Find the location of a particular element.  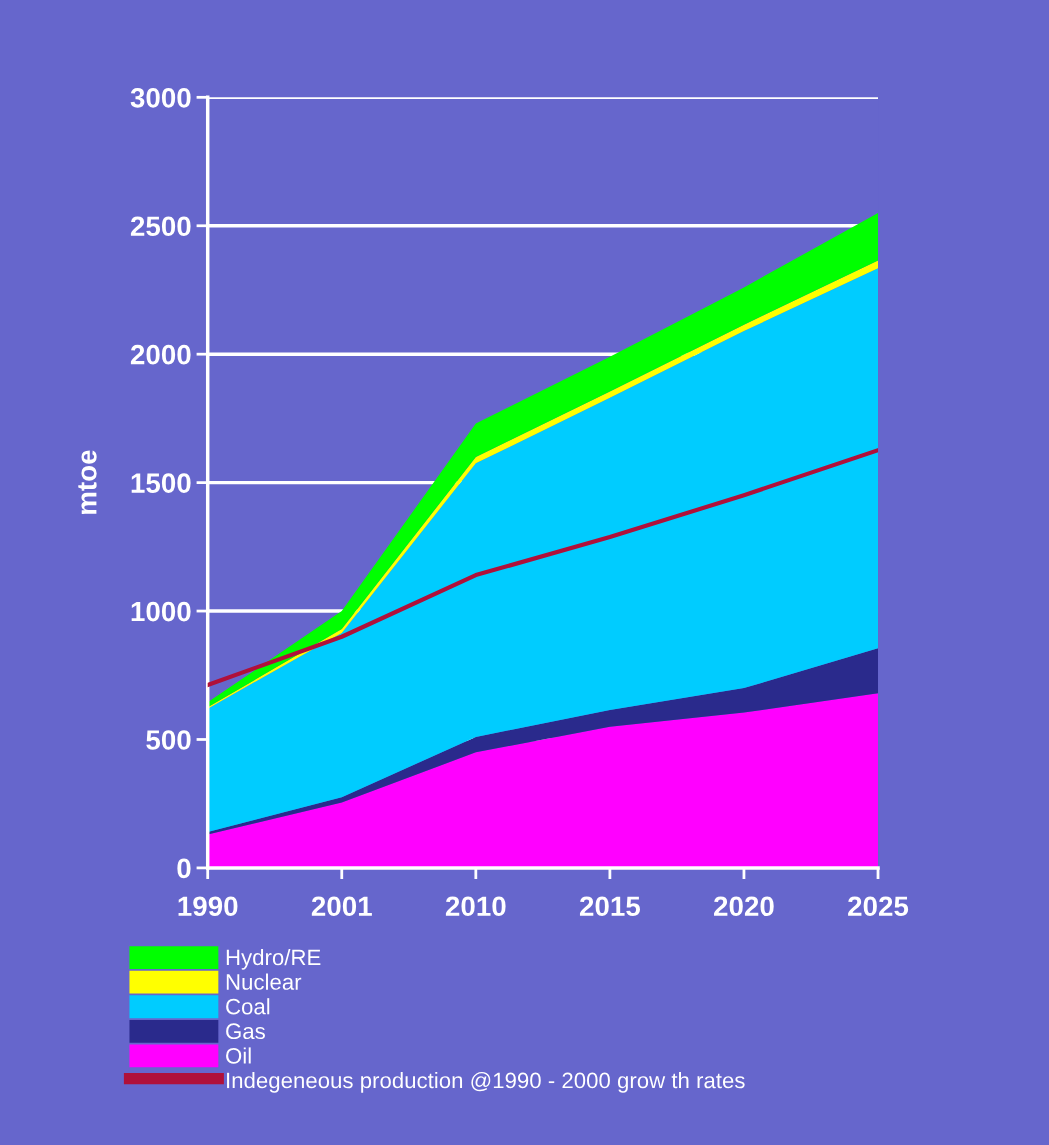

x-tick-label: 2025 is located at coordinates (878, 906).